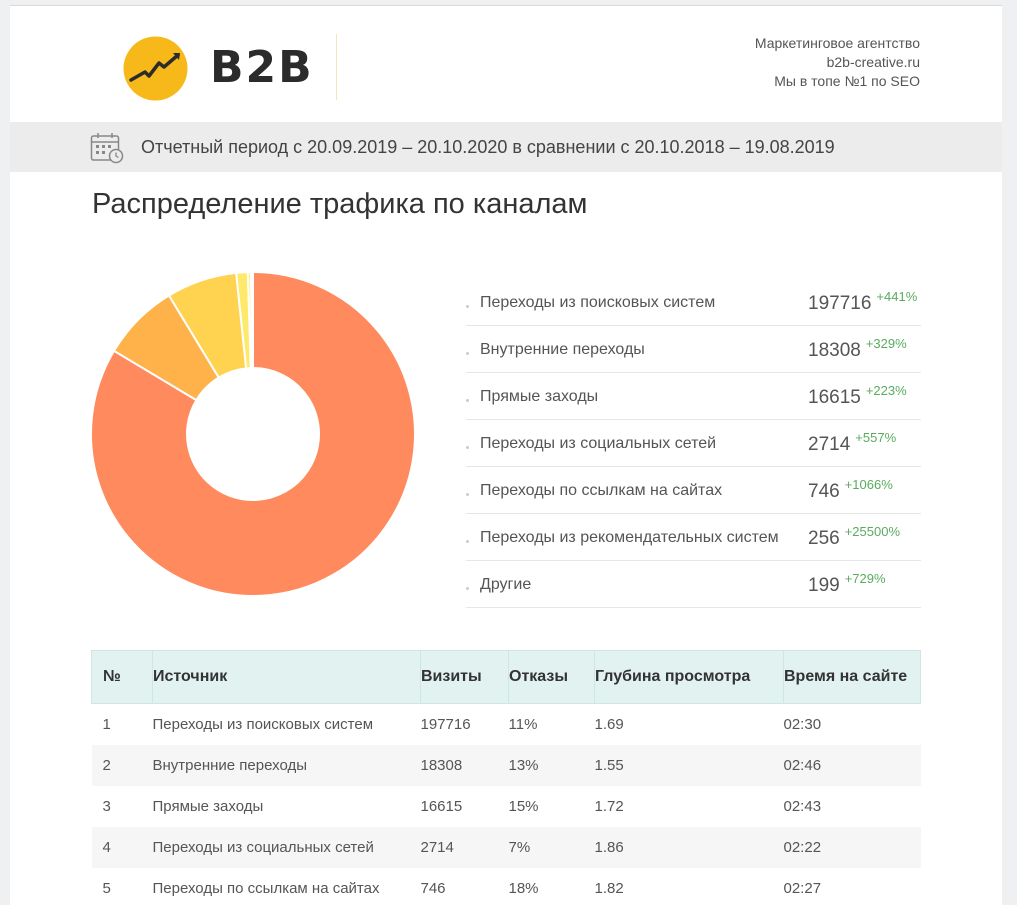 This screenshot has height=905, width=1017. I want to click on row-source: Переходы из социальных сетей, so click(287, 847).